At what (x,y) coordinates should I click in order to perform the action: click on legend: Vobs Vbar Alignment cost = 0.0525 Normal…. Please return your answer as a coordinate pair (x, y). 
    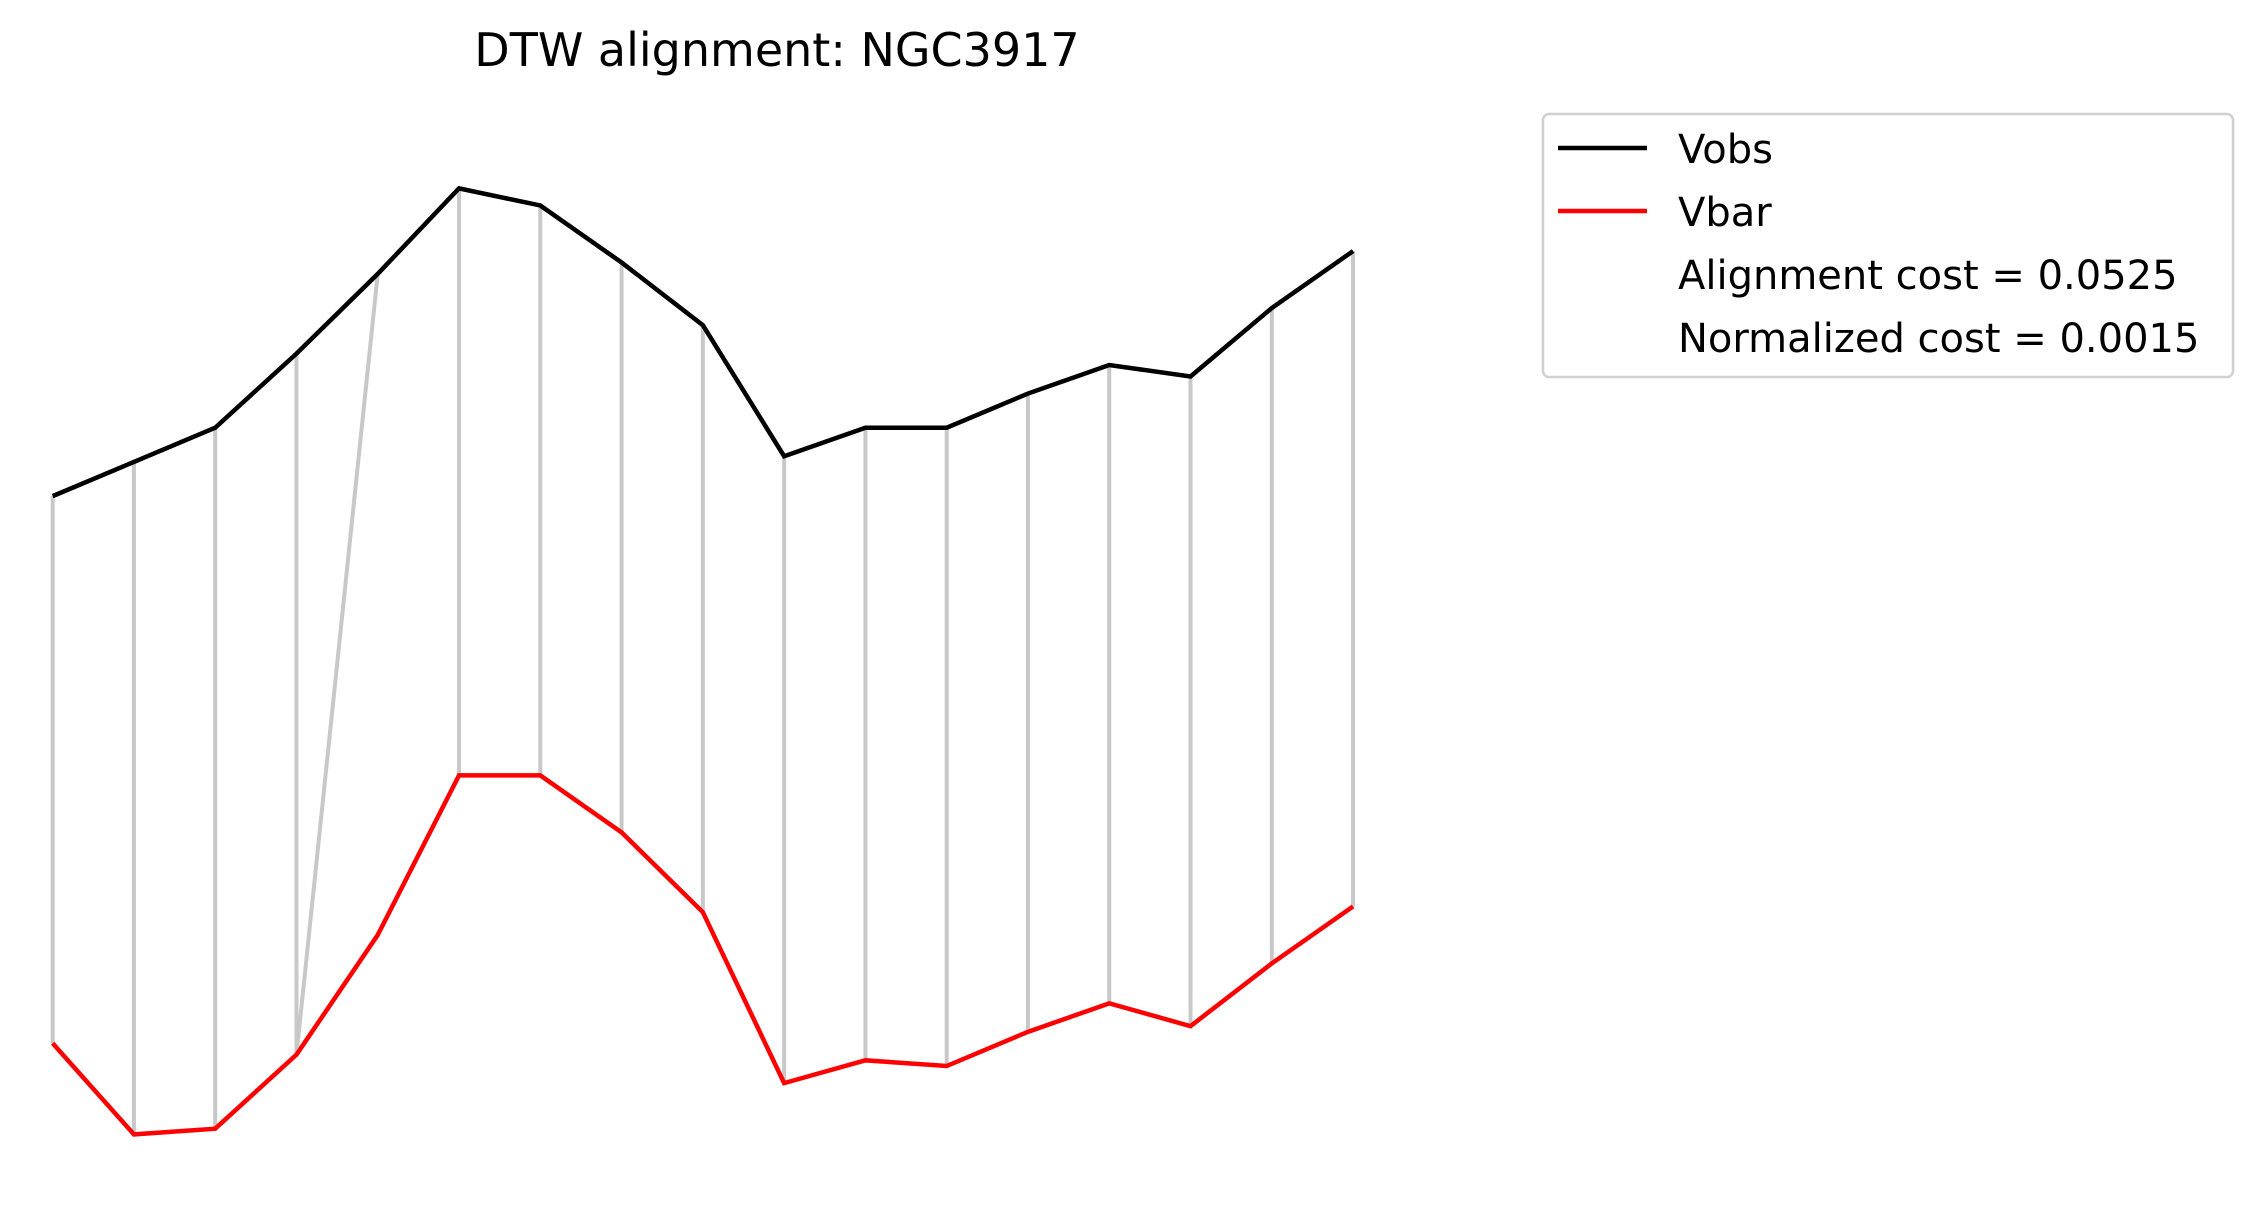
    Looking at the image, I should click on (1888, 245).